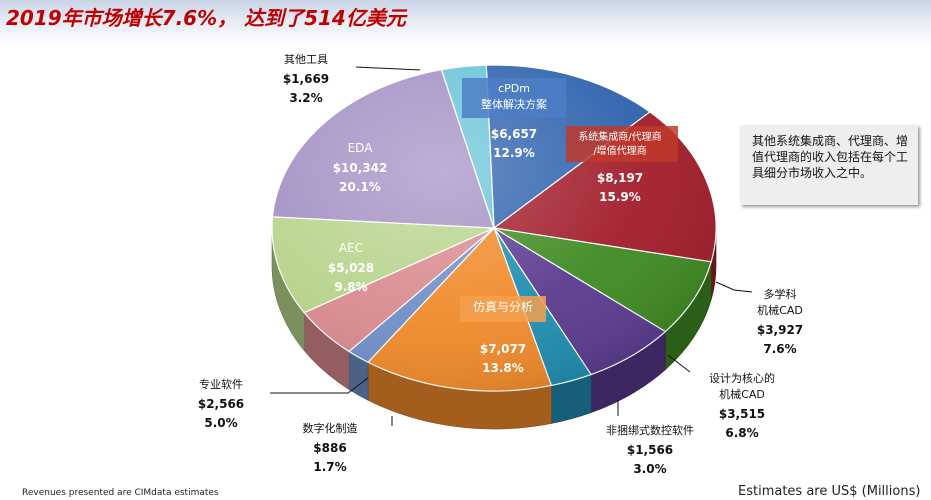 Image resolution: width=931 pixels, height=500 pixels. Describe the element at coordinates (329, 467) in the screenshot. I see `slice-percent-6: 1.7%` at that location.